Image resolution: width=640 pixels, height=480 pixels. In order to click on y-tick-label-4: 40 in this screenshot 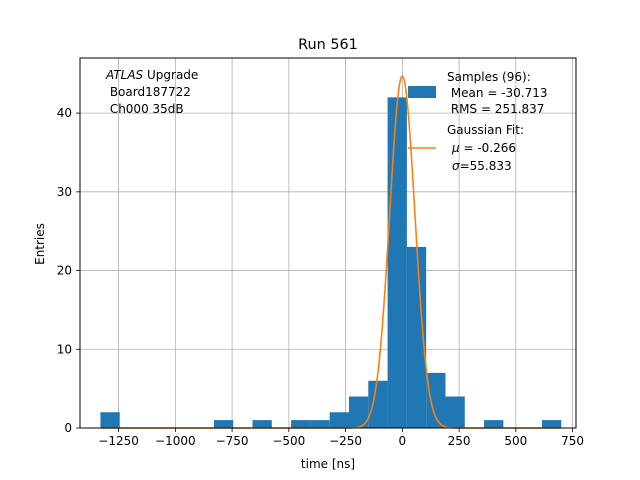, I will do `click(64, 113)`.